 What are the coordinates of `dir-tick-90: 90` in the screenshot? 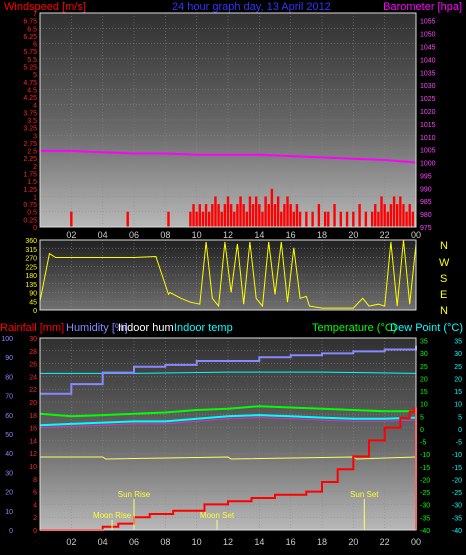 It's located at (33, 294).